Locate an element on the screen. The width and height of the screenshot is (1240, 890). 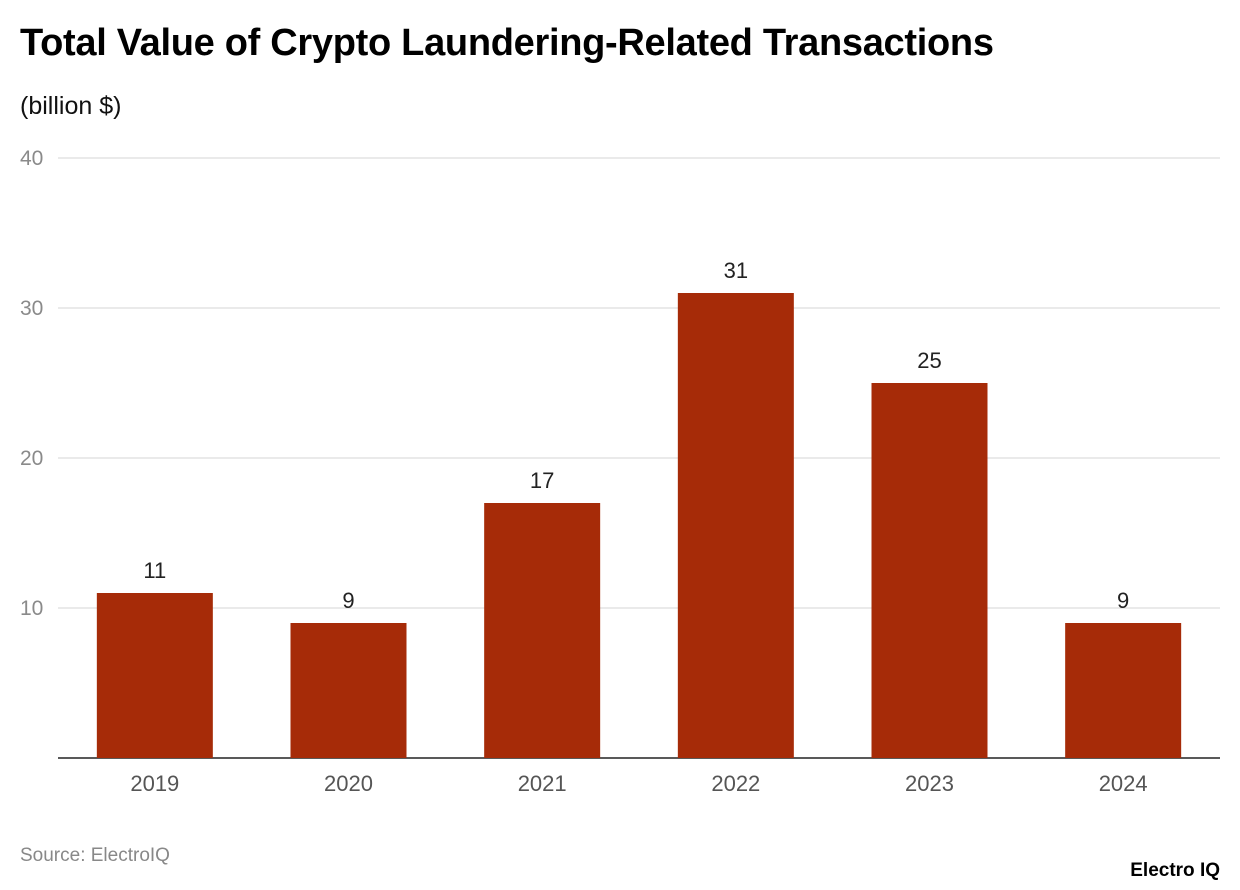
brand-logo: Electro IQ is located at coordinates (1175, 870).